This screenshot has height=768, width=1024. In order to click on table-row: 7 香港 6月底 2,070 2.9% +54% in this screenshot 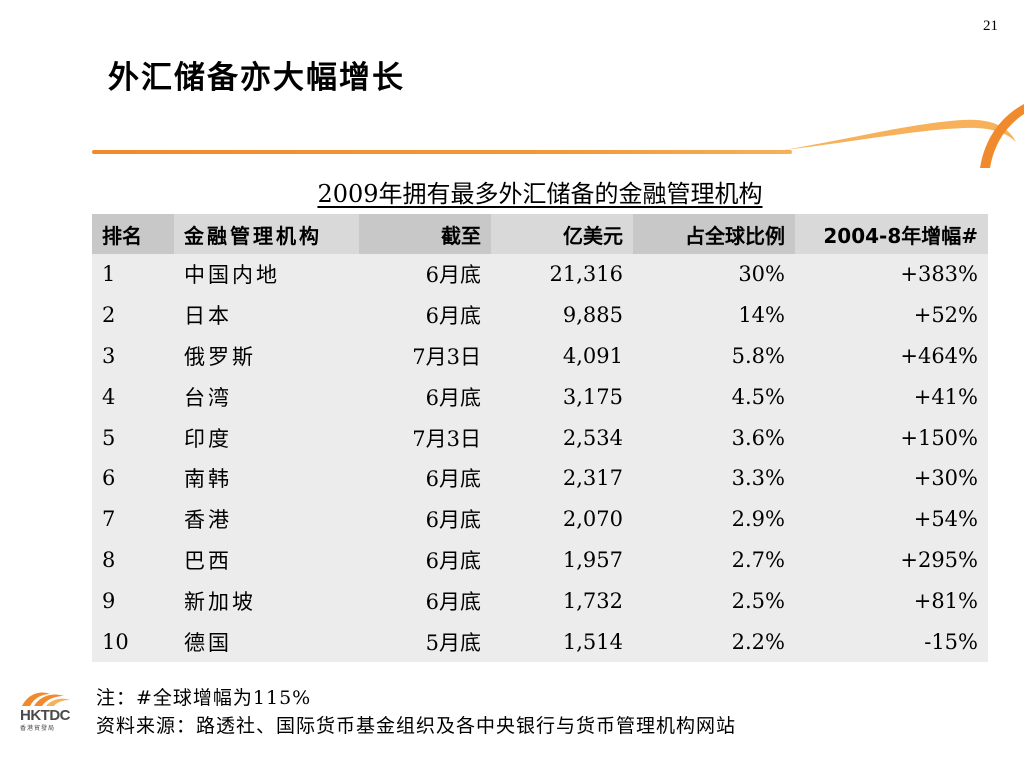, I will do `click(540, 519)`.